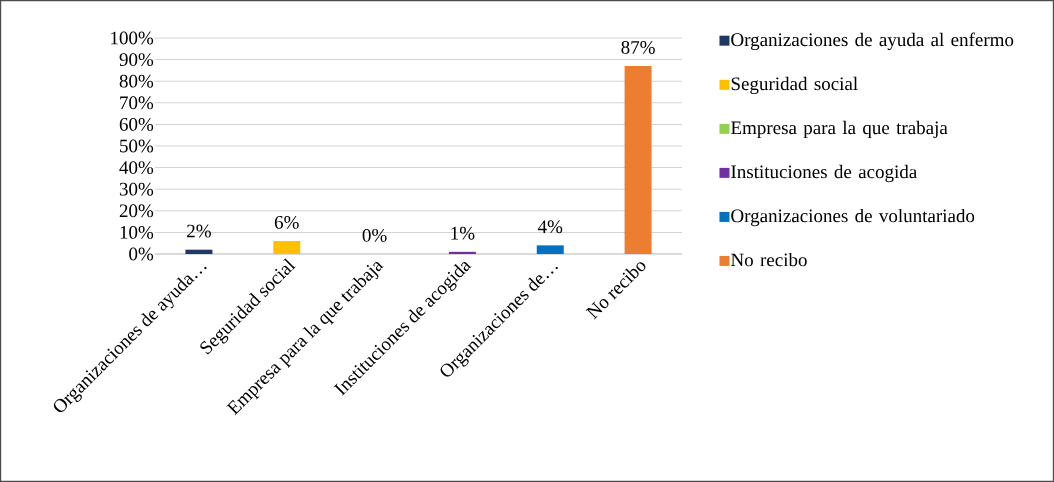 This screenshot has width=1054, height=482. Describe the element at coordinates (839, 129) in the screenshot. I see `legend-label: Empresa para la que trabaja` at that location.